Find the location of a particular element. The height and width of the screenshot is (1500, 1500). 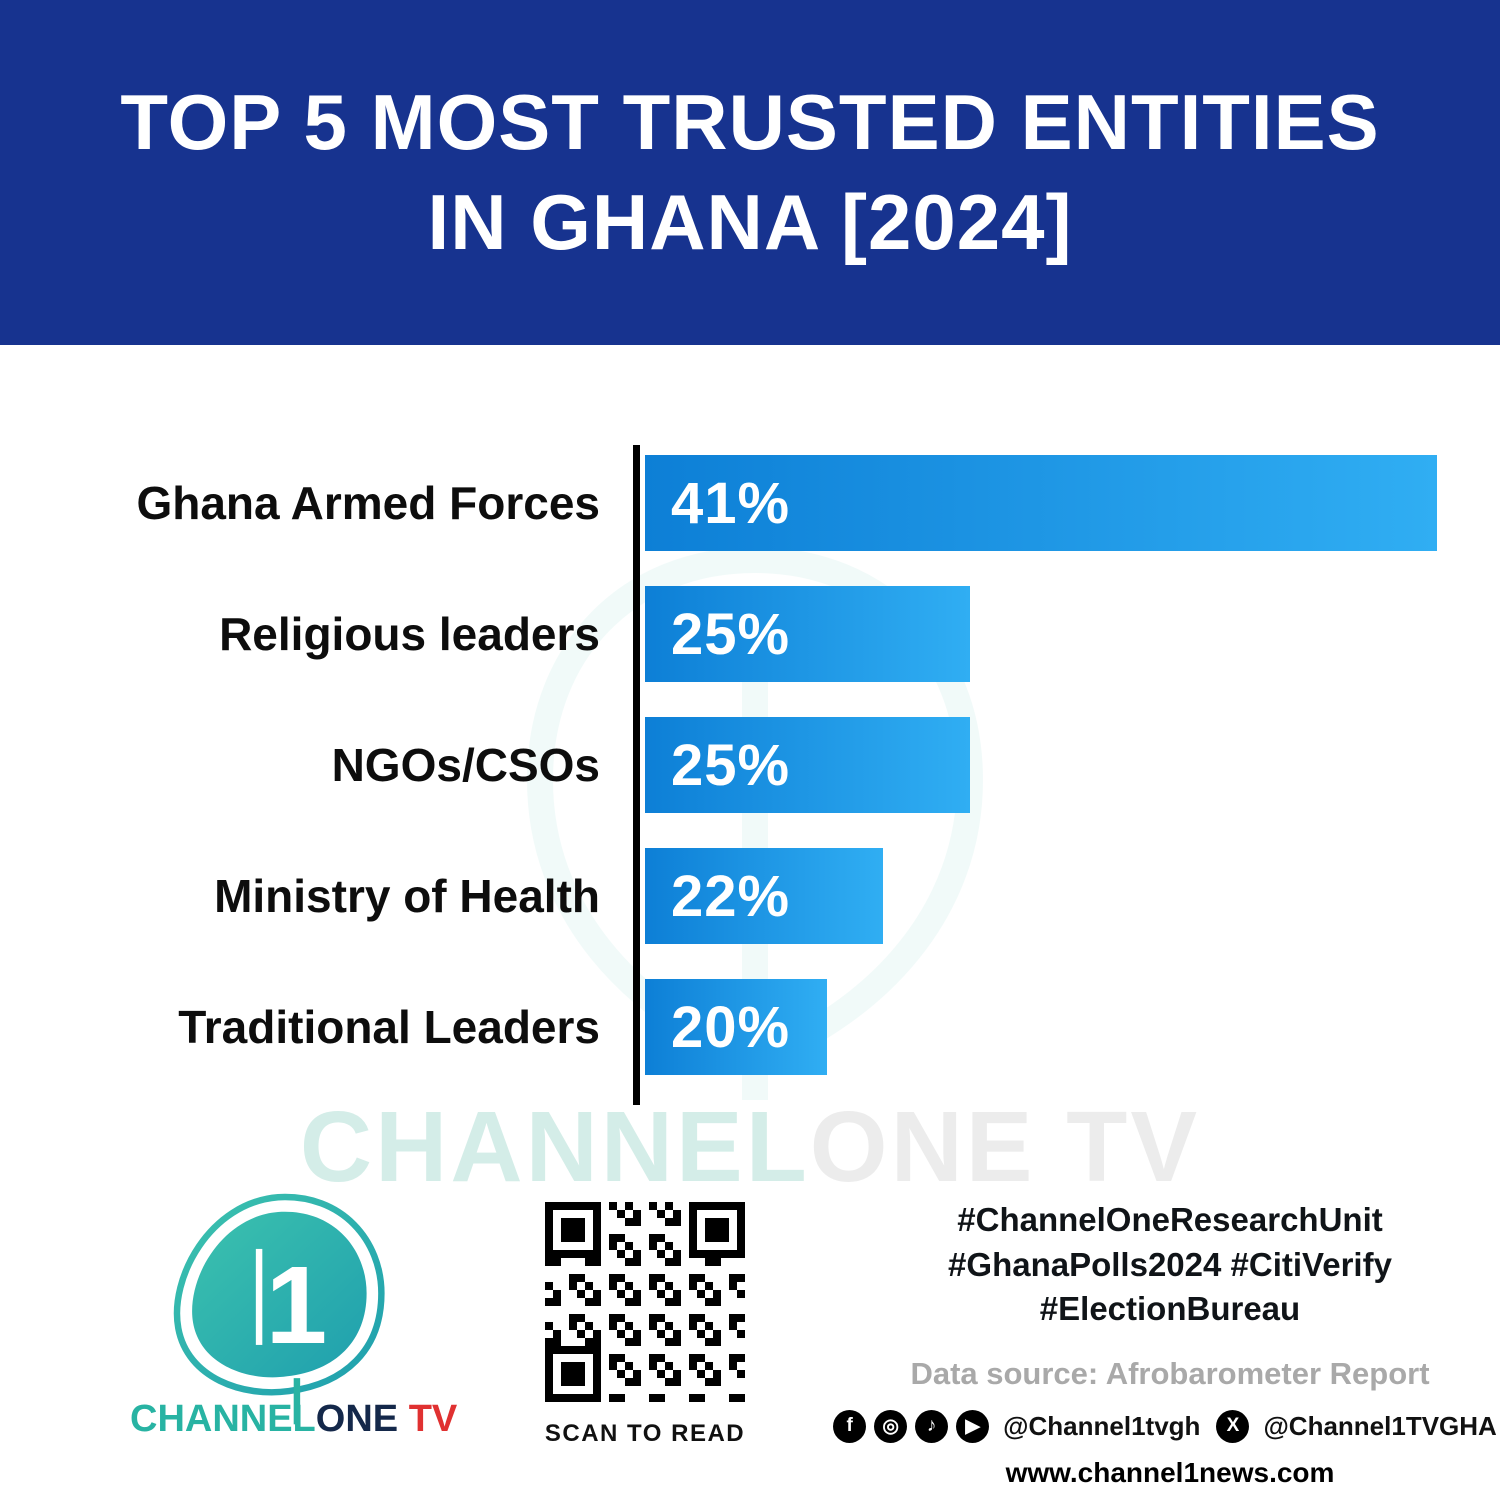

tiktok-icon: ♪ is located at coordinates (932, 1426).